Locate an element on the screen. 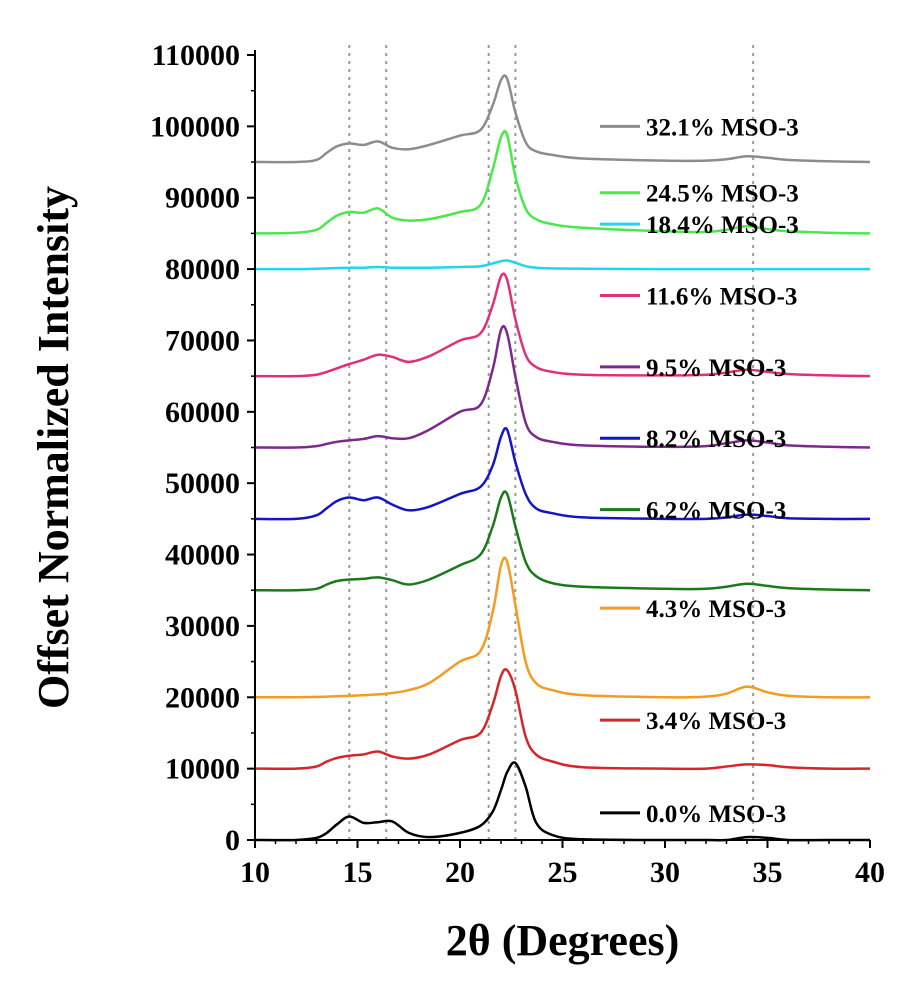 This screenshot has width=904, height=1008. legend-label-4-3pct-mso-3: 4.3% MSO-3 is located at coordinates (716, 609).